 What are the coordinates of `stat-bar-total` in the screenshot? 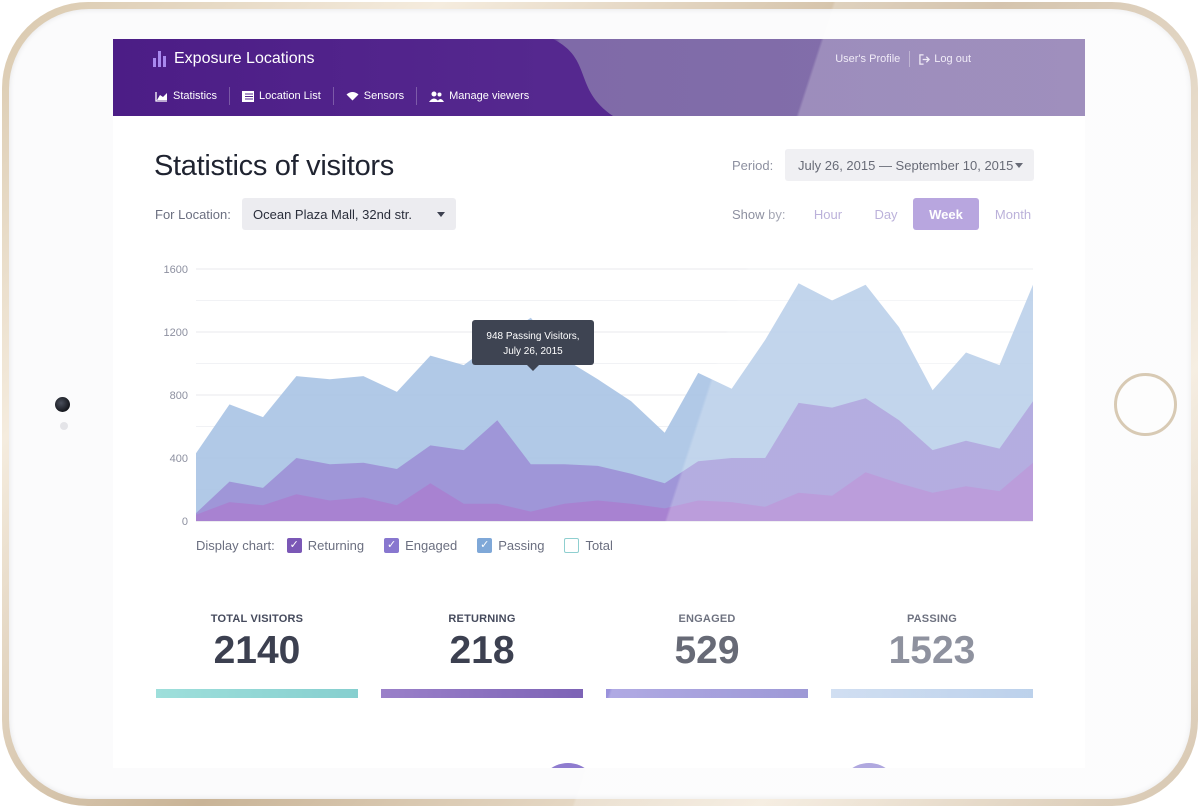 It's located at (257, 693).